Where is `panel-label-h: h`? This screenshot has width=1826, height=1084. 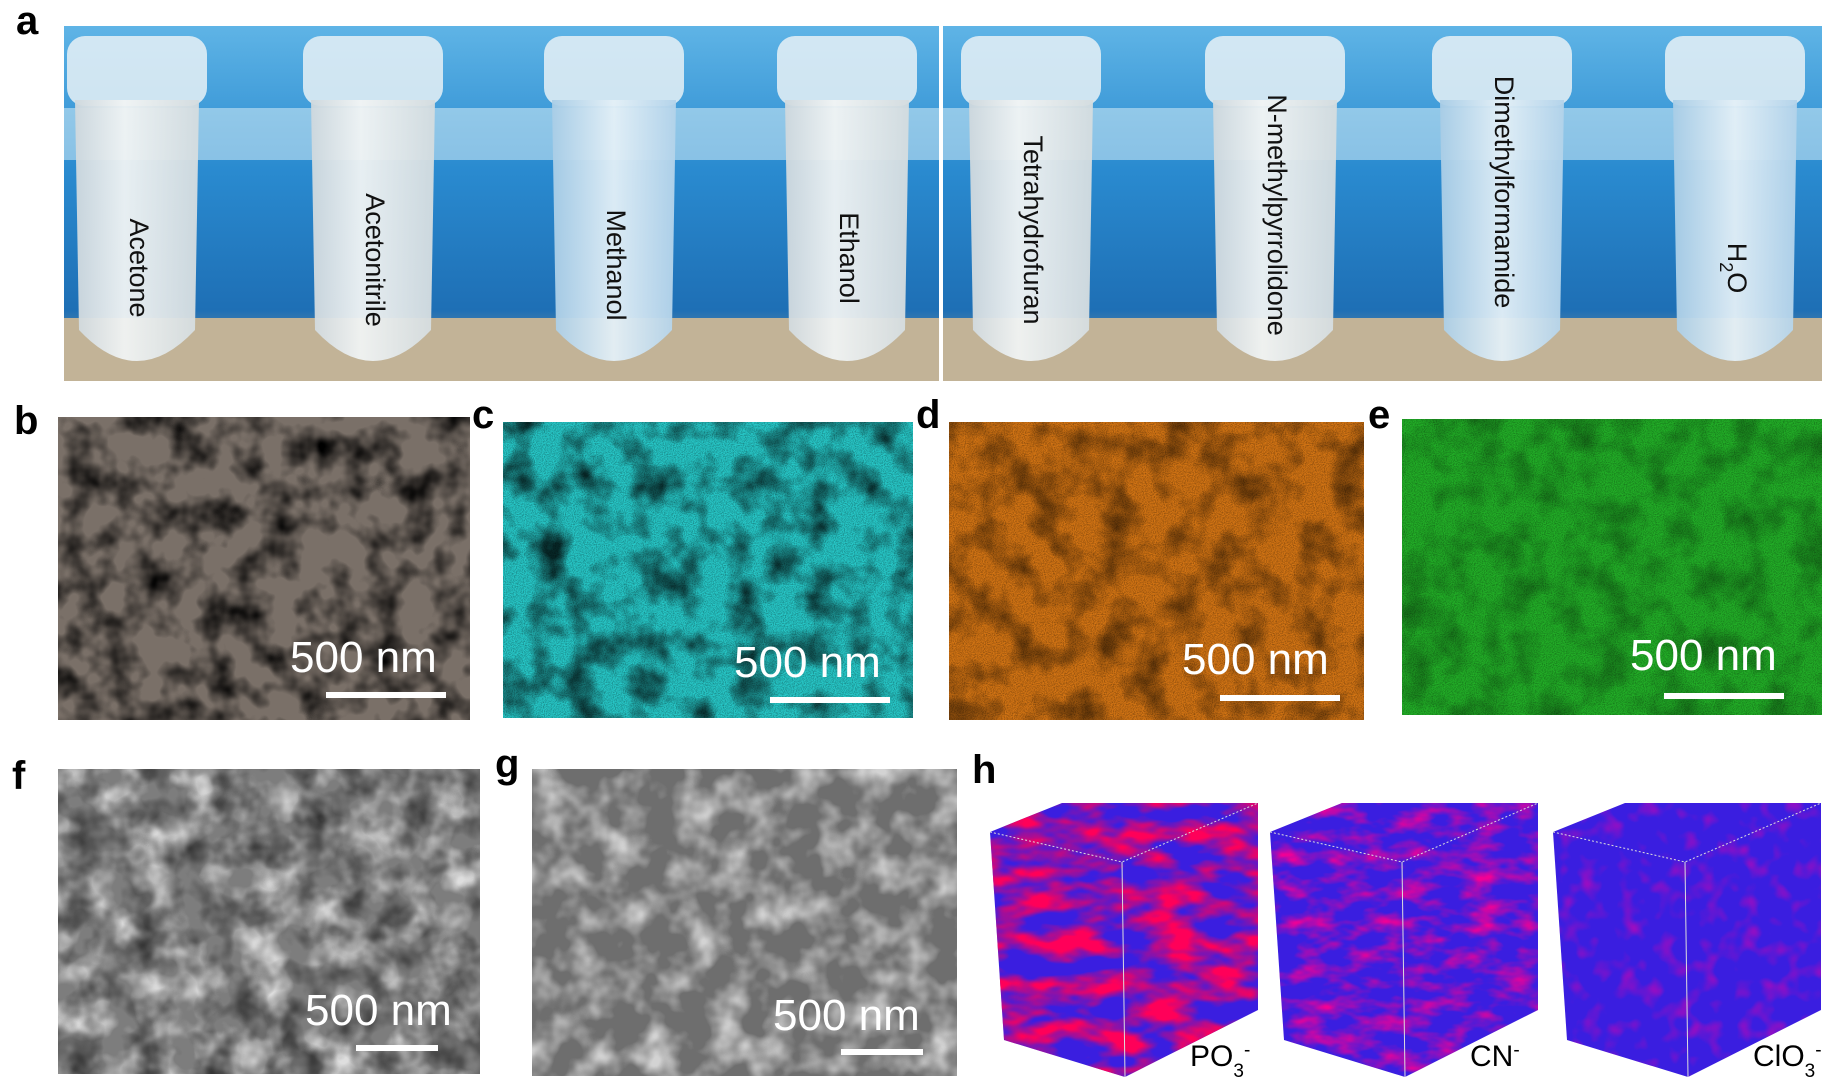 panel-label-h: h is located at coordinates (984, 770).